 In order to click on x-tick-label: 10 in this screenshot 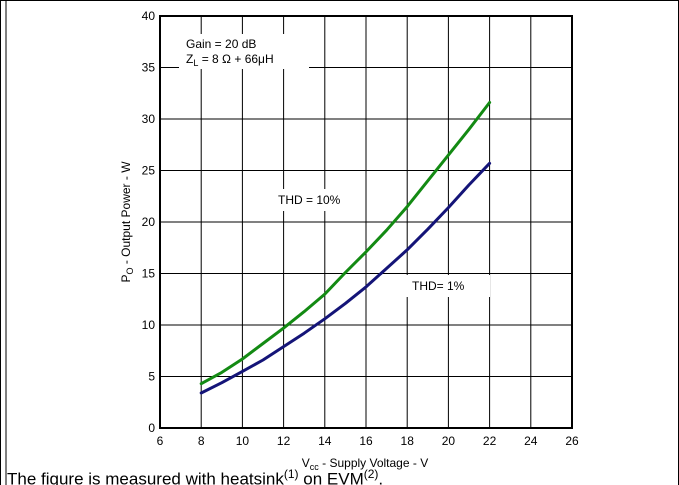, I will do `click(243, 441)`.